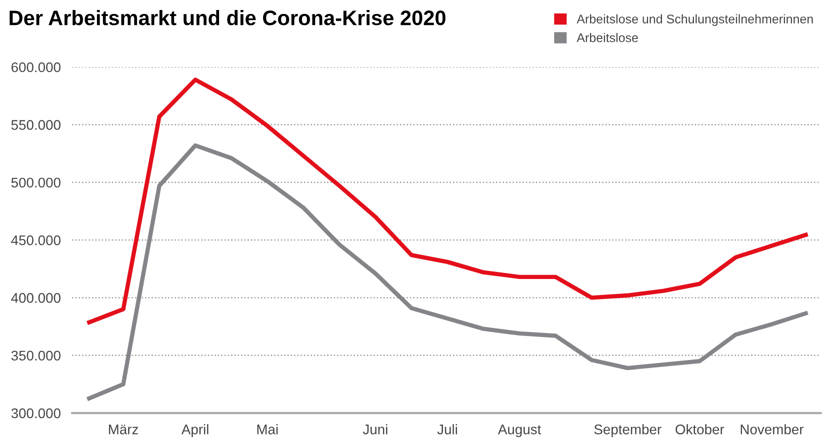 This screenshot has width=829, height=438. I want to click on x-tick-label: Mai, so click(267, 429).